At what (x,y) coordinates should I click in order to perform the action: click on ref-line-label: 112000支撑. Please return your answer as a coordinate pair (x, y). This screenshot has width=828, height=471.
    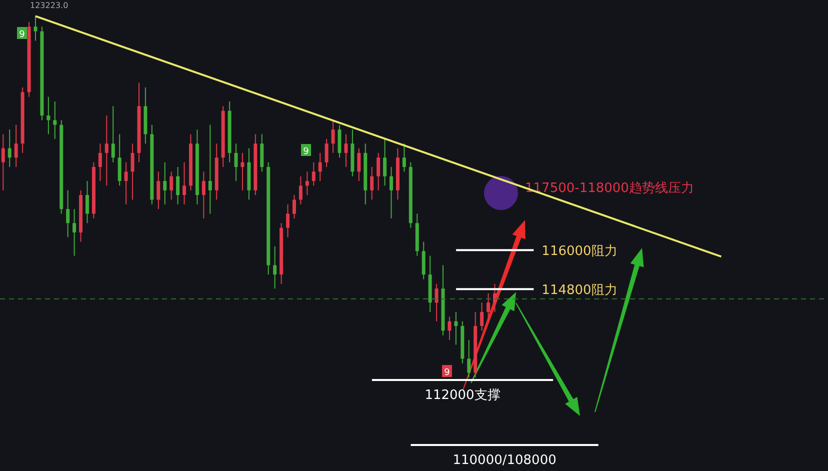
    Looking at the image, I should click on (462, 396).